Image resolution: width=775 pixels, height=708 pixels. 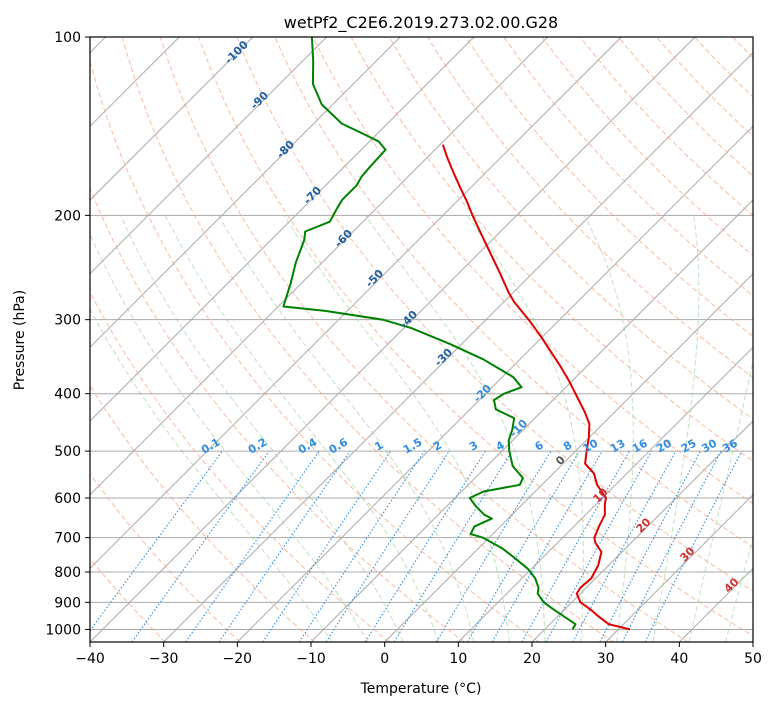 I want to click on x-axis-label: Temperature (°C), so click(x=421, y=689).